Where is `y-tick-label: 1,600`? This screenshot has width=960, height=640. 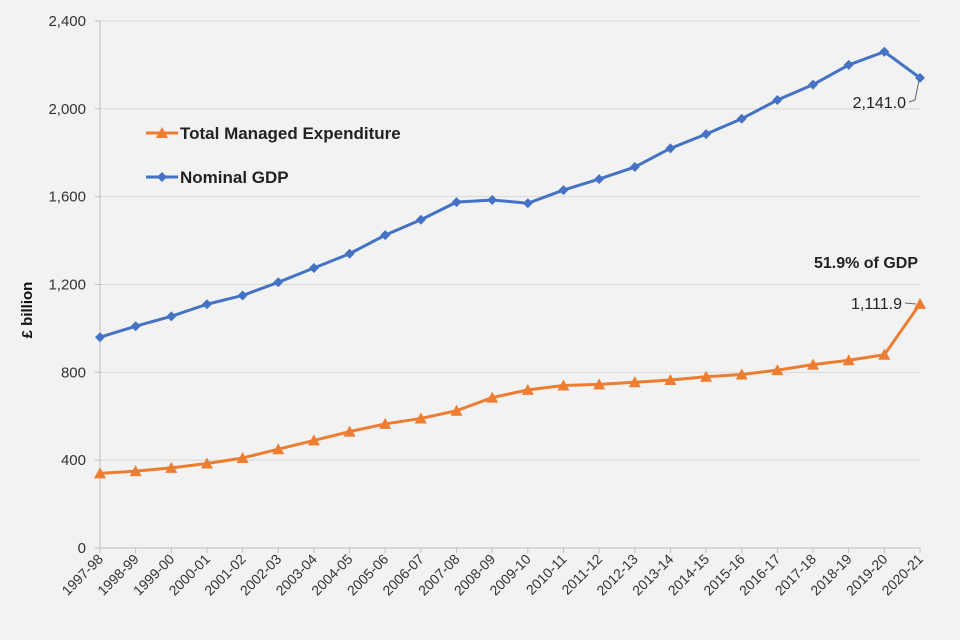
y-tick-label: 1,600 is located at coordinates (67, 197).